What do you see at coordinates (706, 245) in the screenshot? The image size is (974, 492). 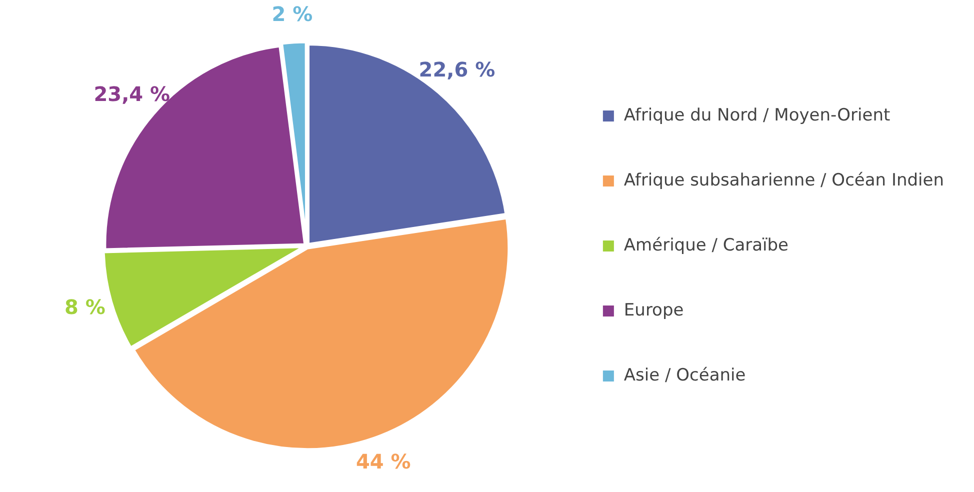 I see `legend-label: Amérique / Caraïbe` at bounding box center [706, 245].